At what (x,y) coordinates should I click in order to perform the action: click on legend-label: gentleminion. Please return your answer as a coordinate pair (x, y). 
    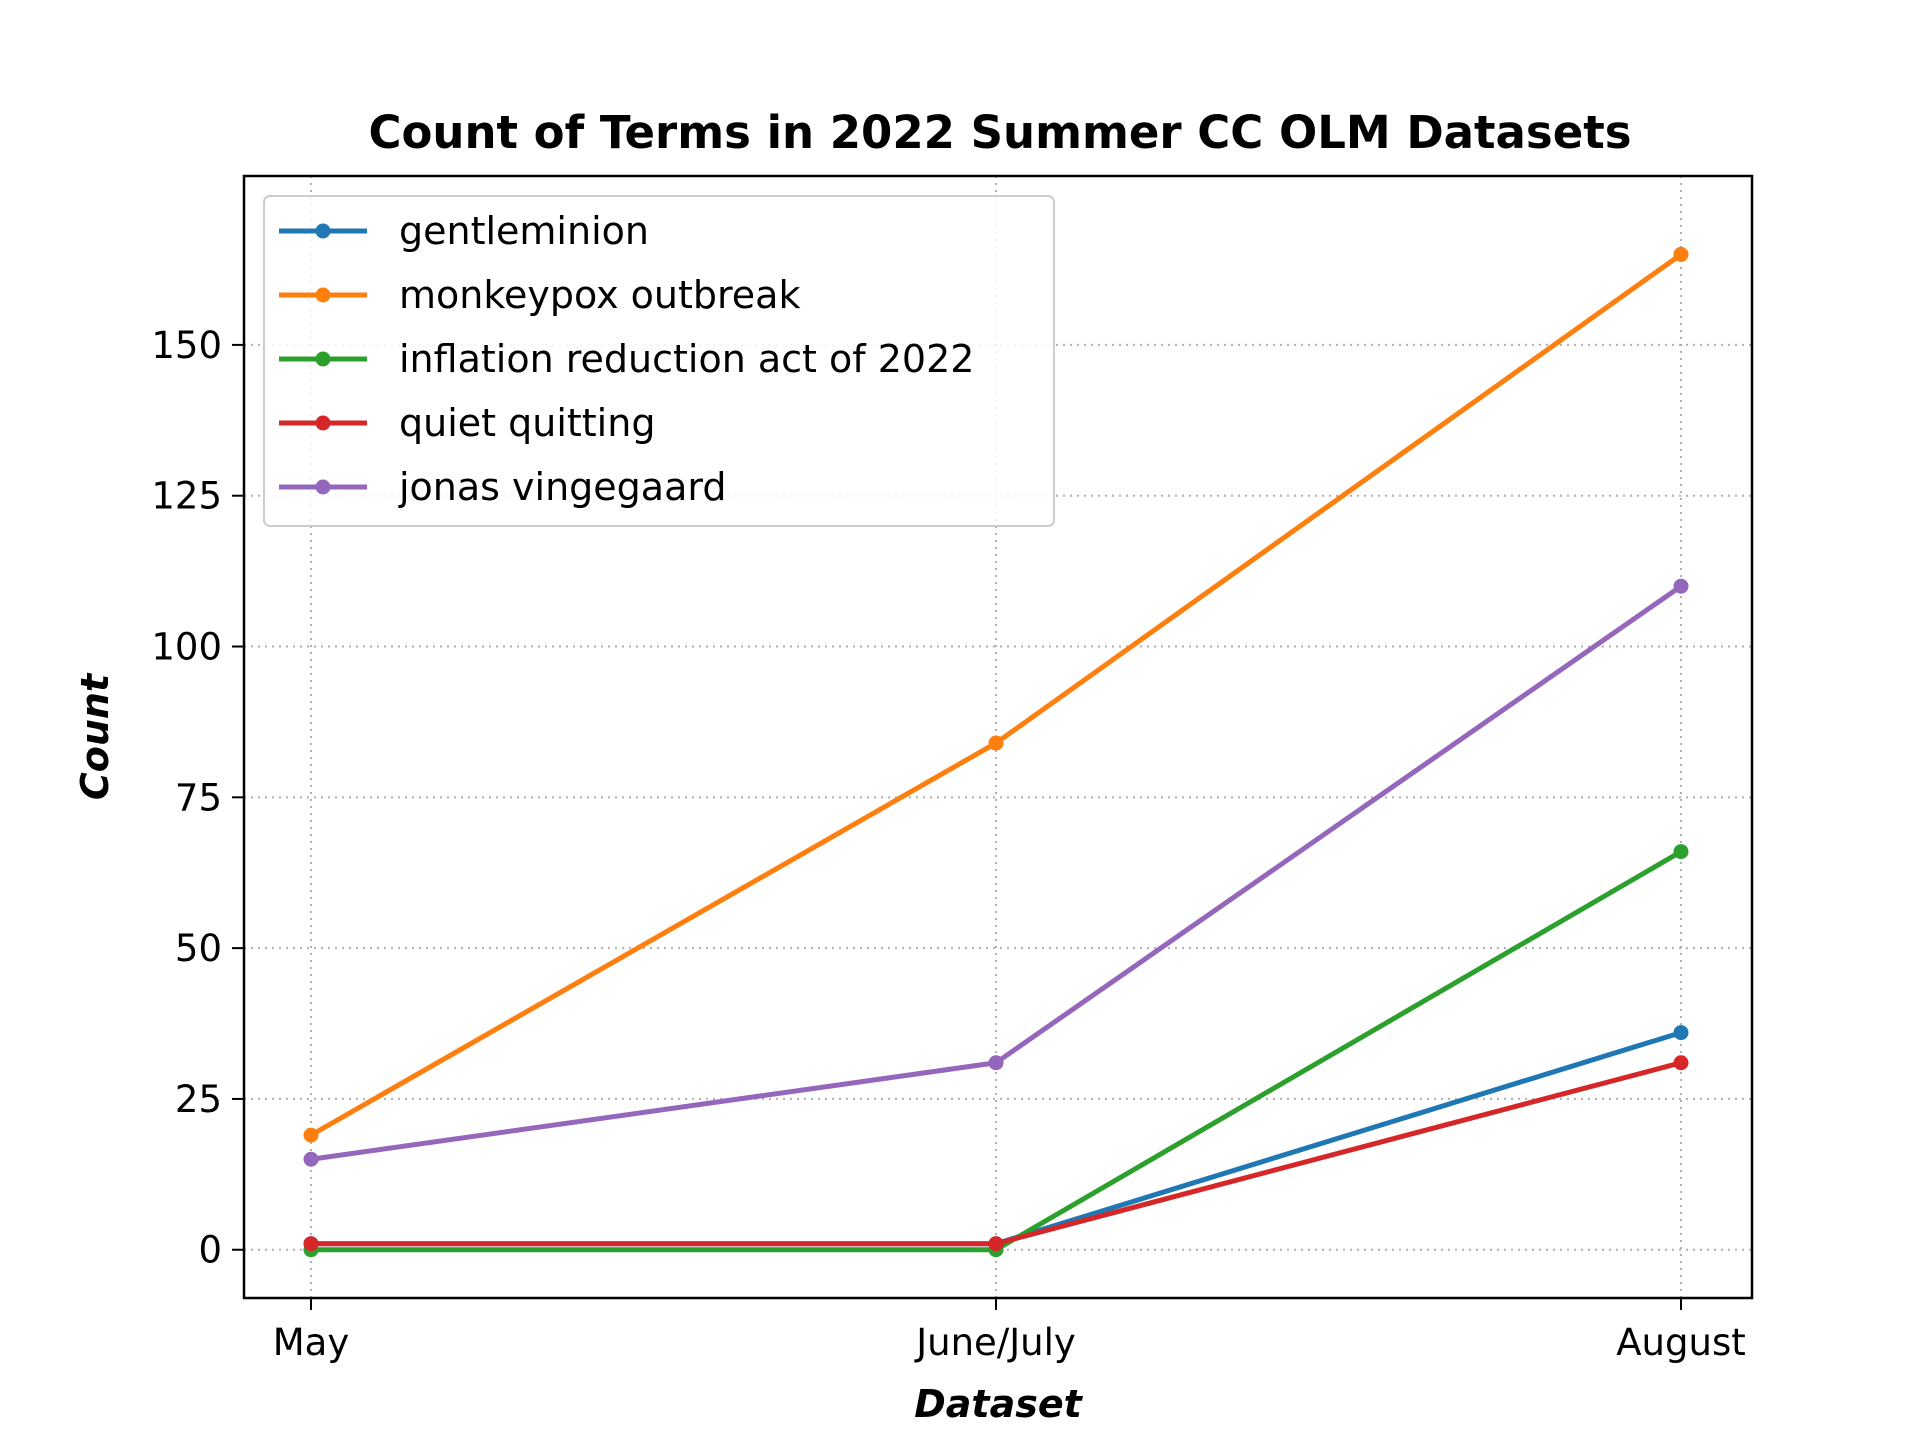
    Looking at the image, I should click on (524, 231).